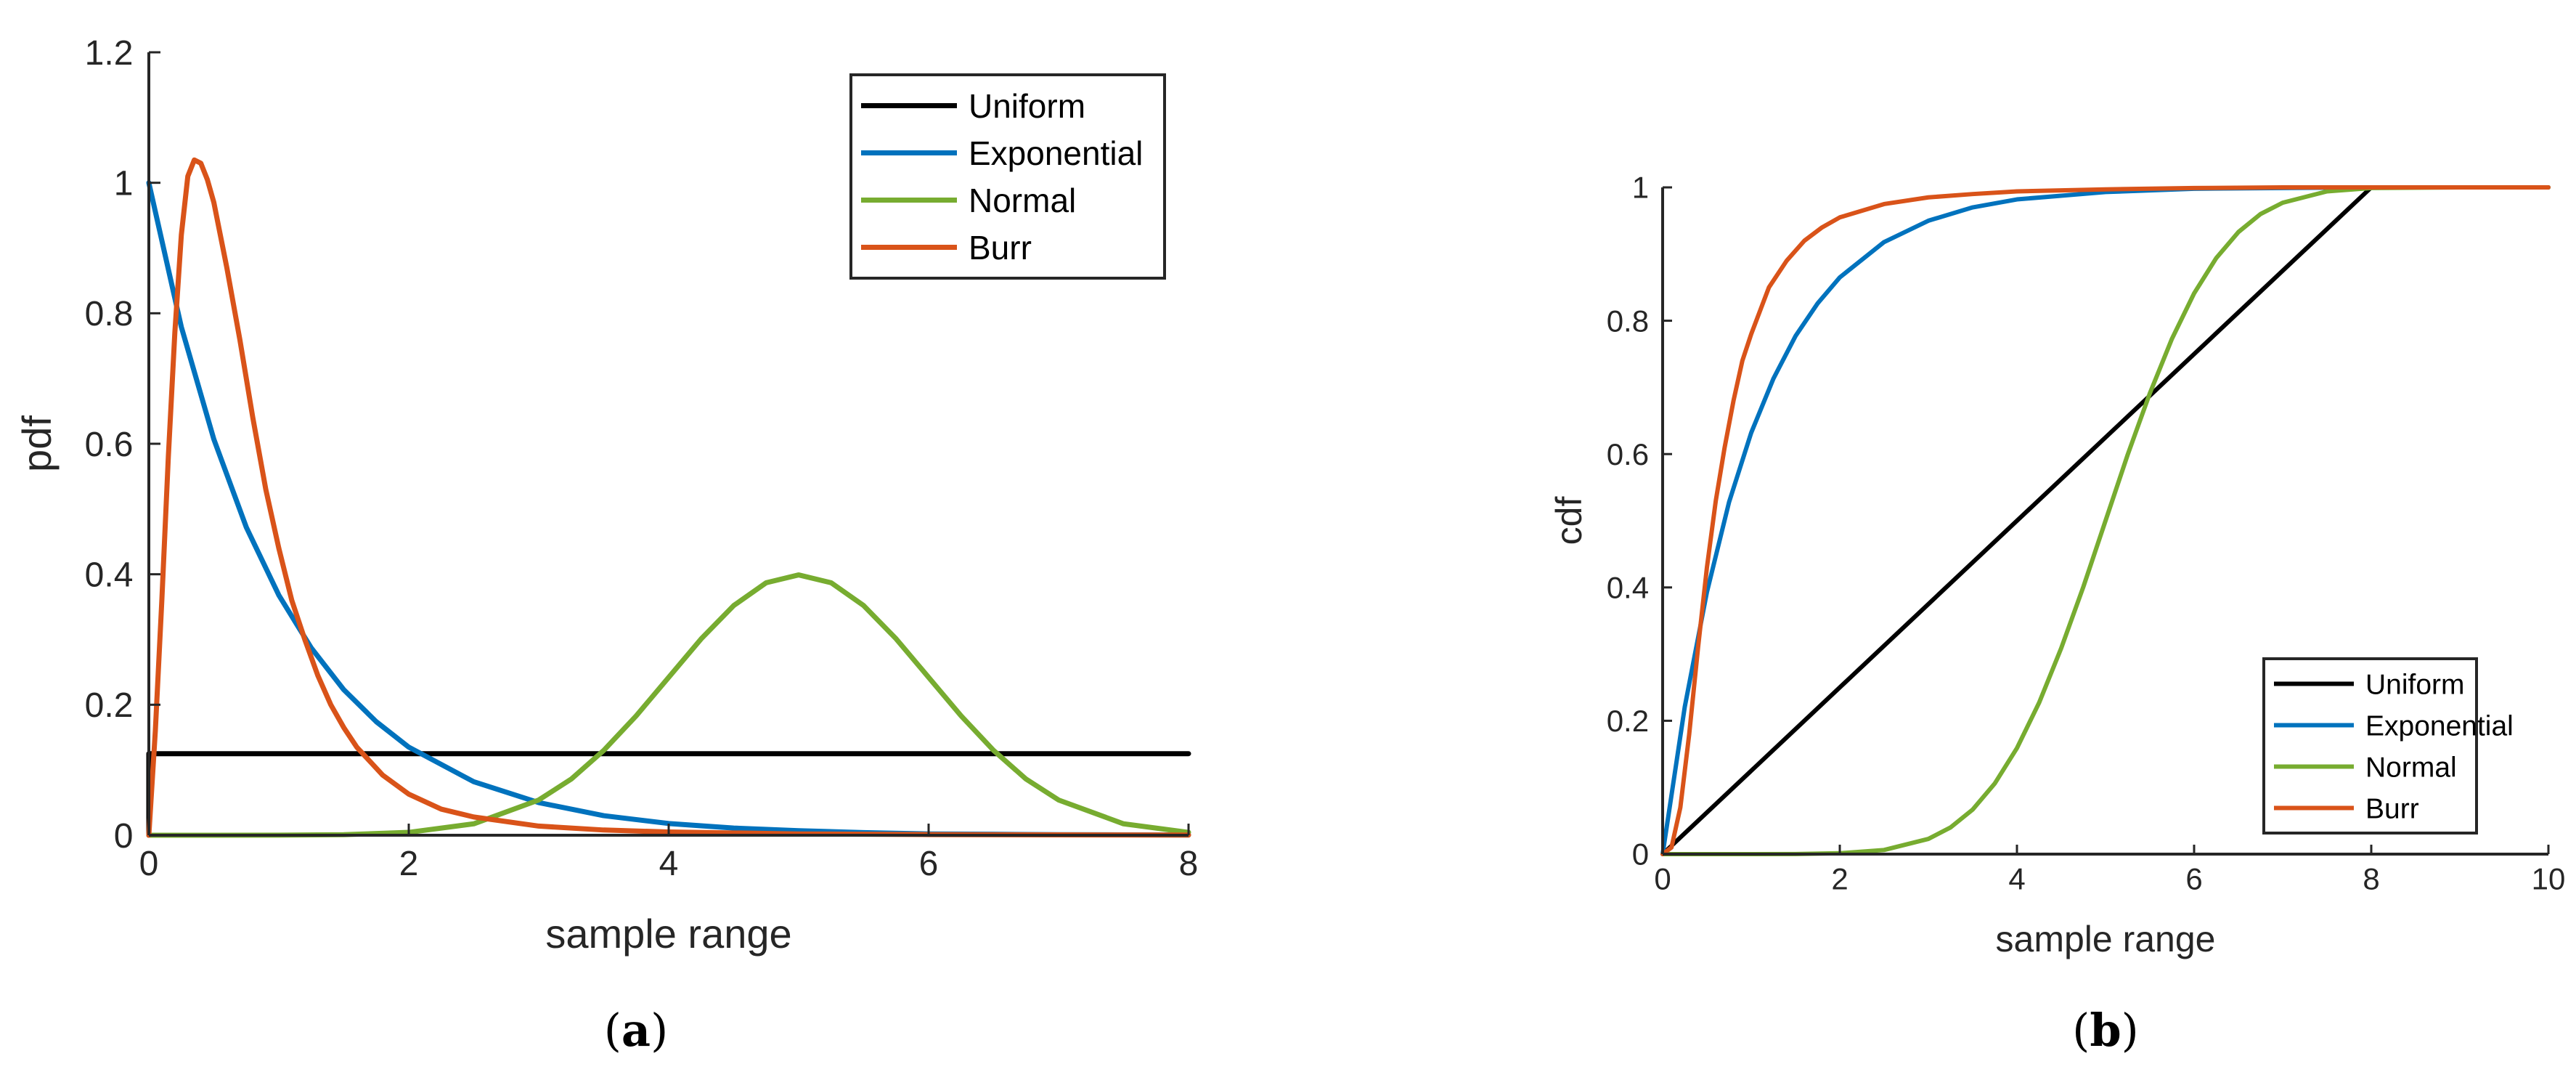 The image size is (2576, 1072). Describe the element at coordinates (110, 53) in the screenshot. I see `y-tick-label: 1.2` at that location.